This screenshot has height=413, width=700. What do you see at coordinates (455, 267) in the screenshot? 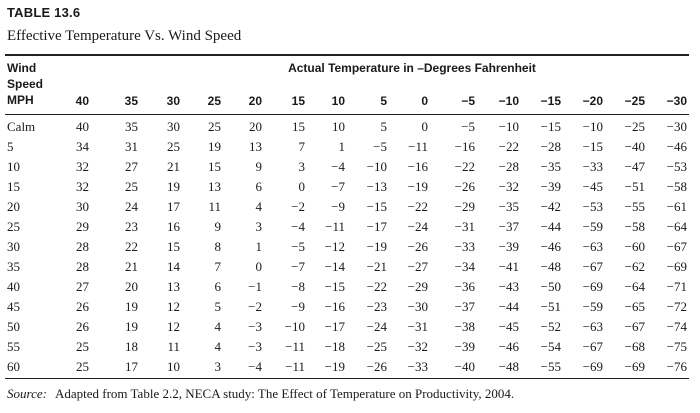
I see `table-cell: −34` at bounding box center [455, 267].